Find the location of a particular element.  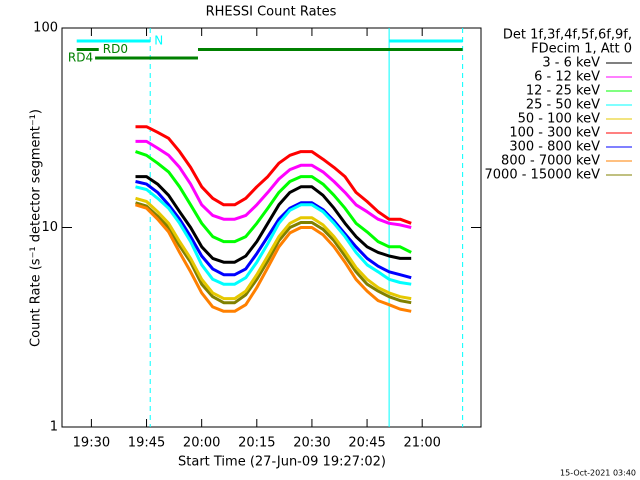

legend-label: 12 - 25 keV is located at coordinates (563, 91).